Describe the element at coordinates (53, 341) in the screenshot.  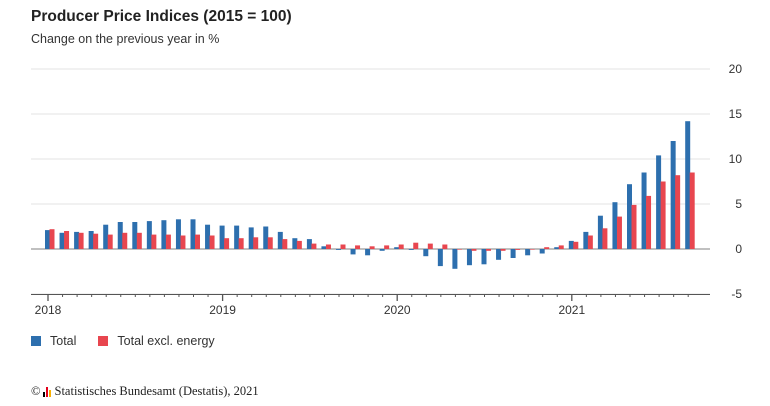
I see `legend-item-total: Total` at that location.